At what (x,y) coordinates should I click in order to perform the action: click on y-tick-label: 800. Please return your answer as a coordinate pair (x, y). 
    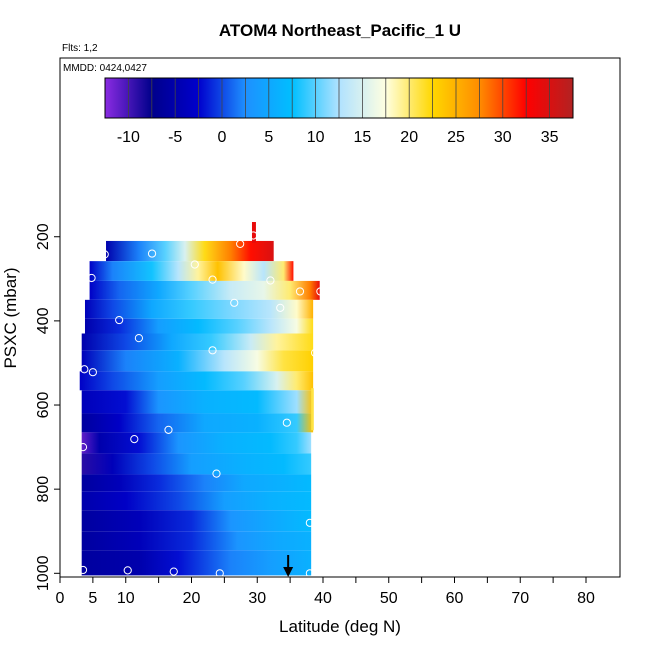
    Looking at the image, I should click on (43, 489).